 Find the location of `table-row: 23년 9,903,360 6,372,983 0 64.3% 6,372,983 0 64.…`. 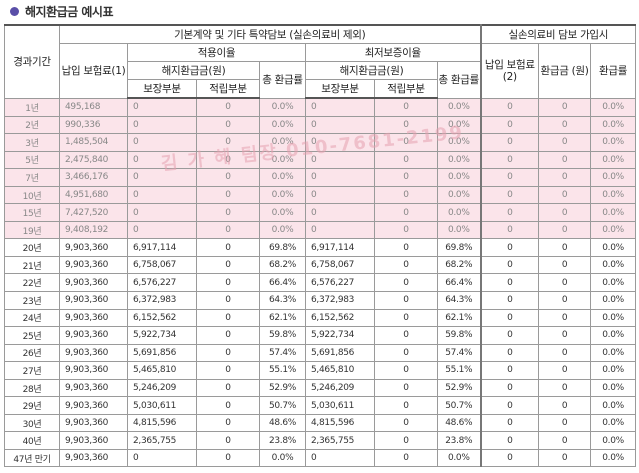

table-row: 23년 9,903,360 6,372,983 0 64.3% 6,372,983 0 64.… is located at coordinates (320, 301).